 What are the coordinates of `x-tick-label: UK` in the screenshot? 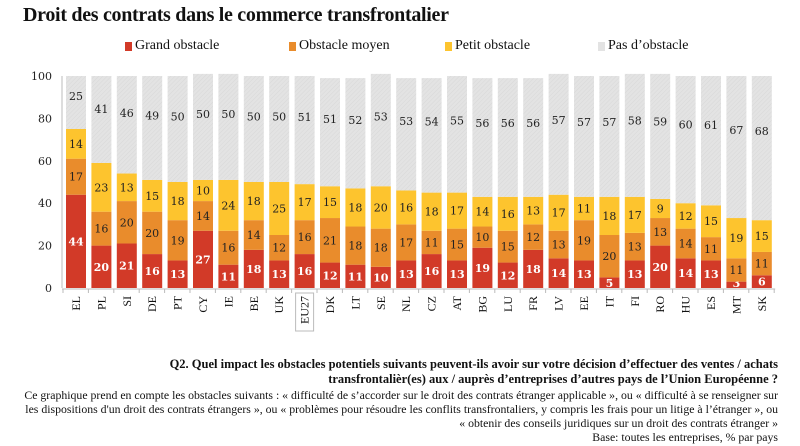 It's located at (279, 305).